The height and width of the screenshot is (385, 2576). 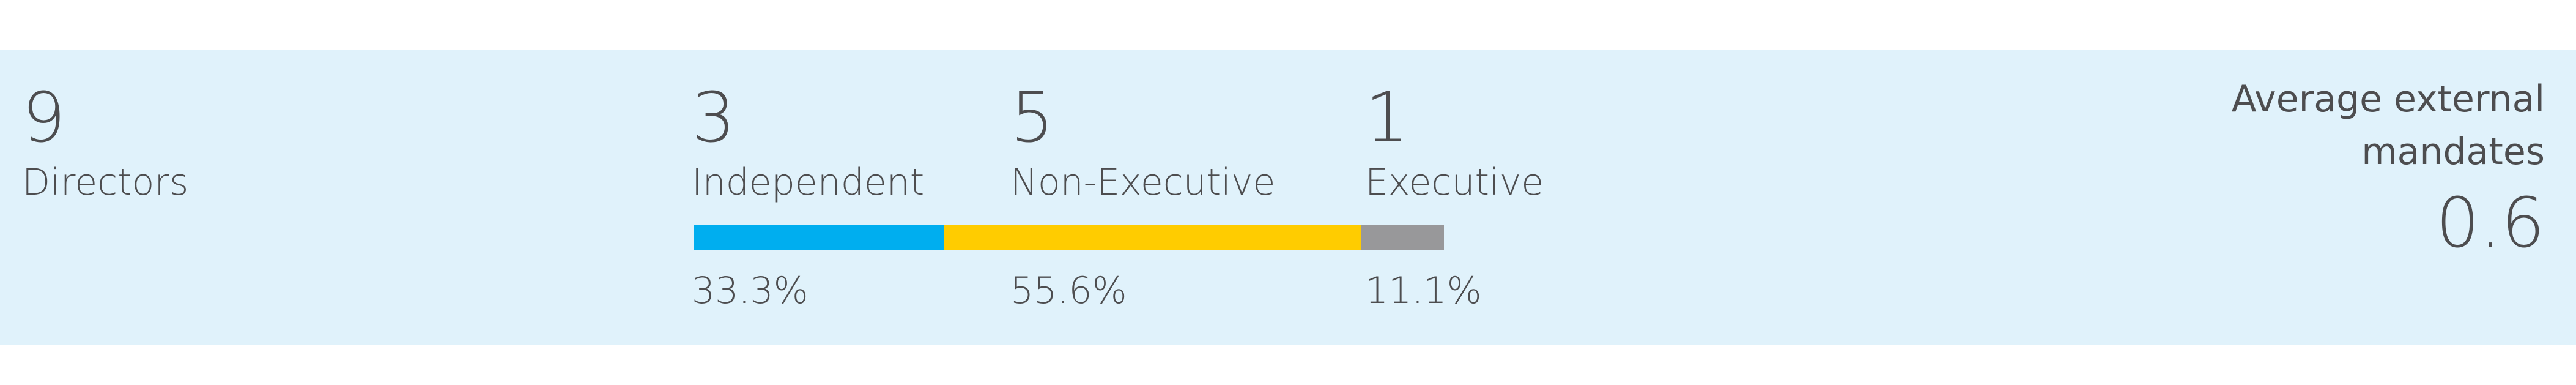 What do you see at coordinates (105, 182) in the screenshot?
I see `total-label: Directors` at bounding box center [105, 182].